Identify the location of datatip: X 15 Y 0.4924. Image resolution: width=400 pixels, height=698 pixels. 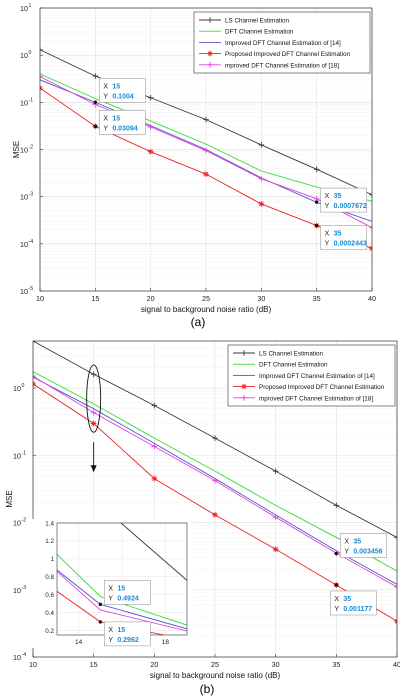
(124, 593).